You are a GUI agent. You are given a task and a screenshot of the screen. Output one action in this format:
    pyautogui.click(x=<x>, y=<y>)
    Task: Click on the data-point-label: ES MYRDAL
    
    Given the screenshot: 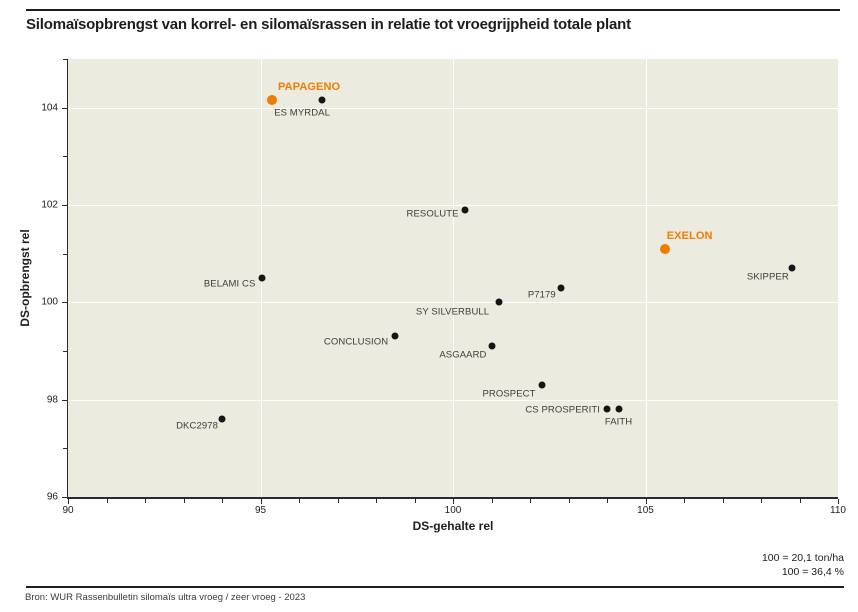 What is the action you would take?
    pyautogui.click(x=302, y=113)
    